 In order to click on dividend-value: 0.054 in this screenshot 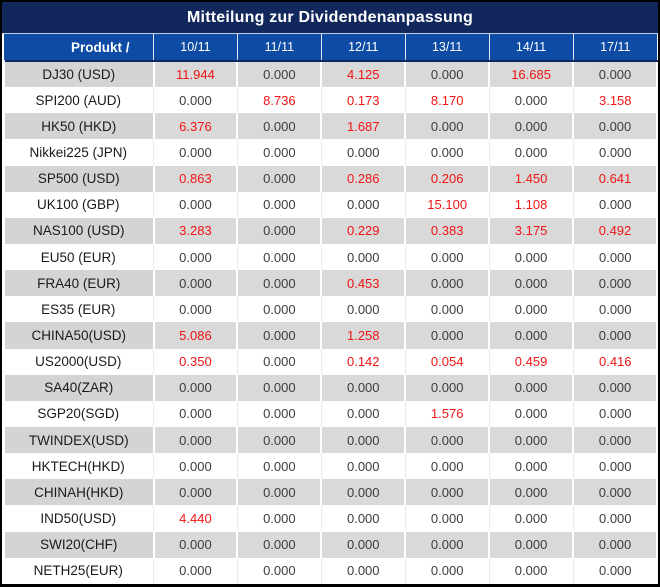, I will do `click(447, 361)`.